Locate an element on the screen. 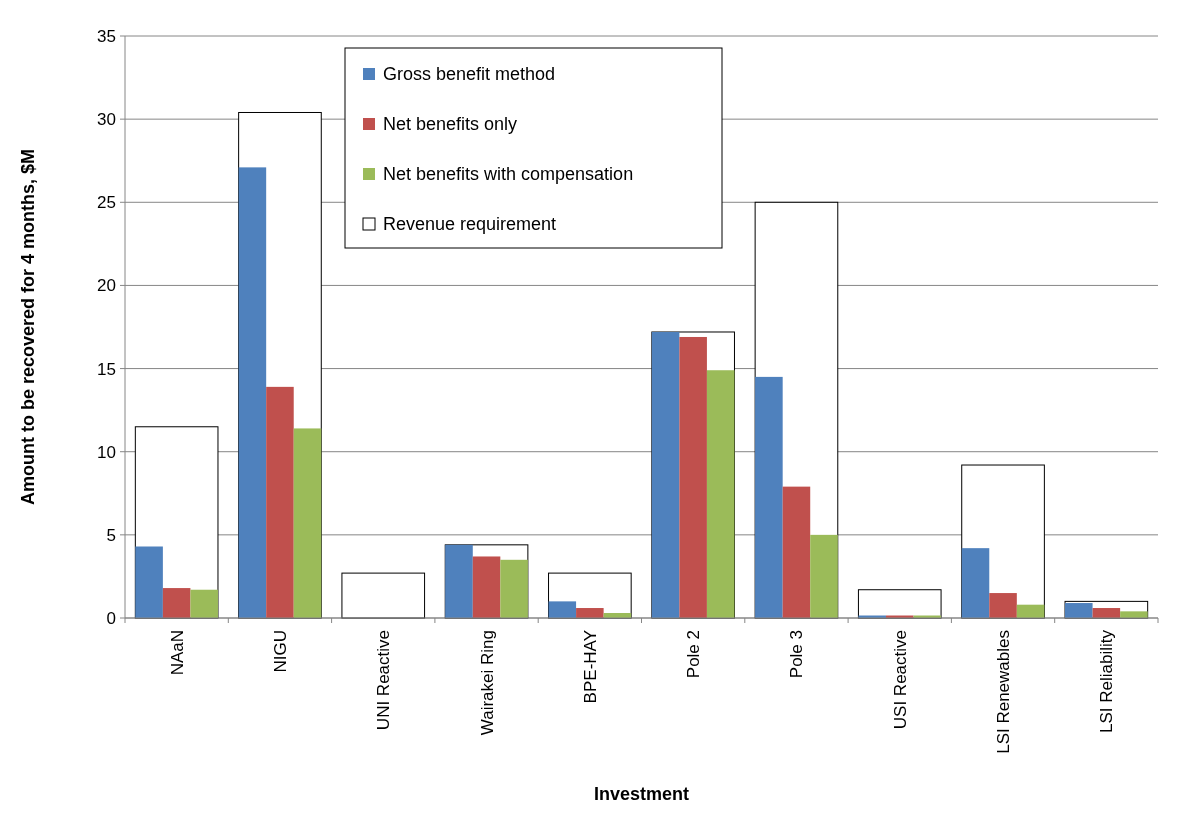  x-tick-label: NIGU is located at coordinates (280, 651).